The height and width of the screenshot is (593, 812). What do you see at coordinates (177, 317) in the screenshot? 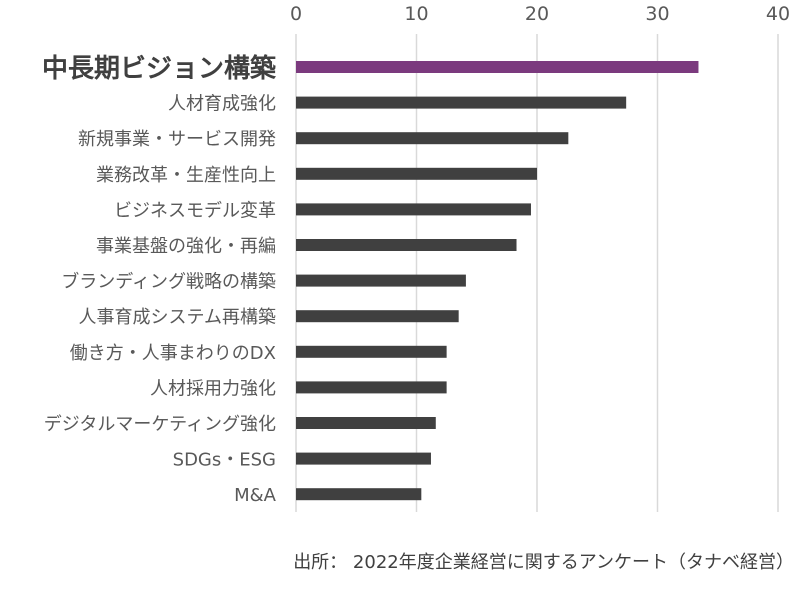
I see `category-label: 人事育成システム再構築` at bounding box center [177, 317].